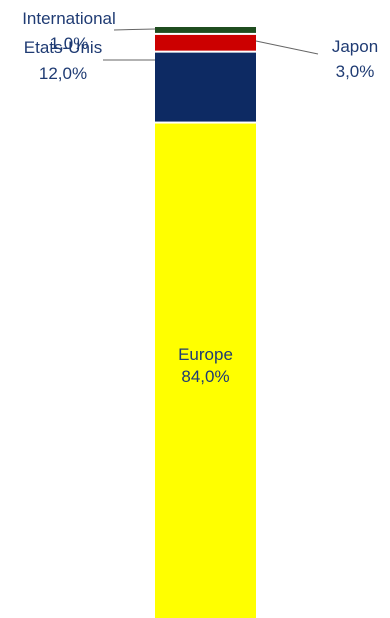 The width and height of the screenshot is (390, 618). What do you see at coordinates (205, 354) in the screenshot?
I see `label-europe-name: Europe` at bounding box center [205, 354].